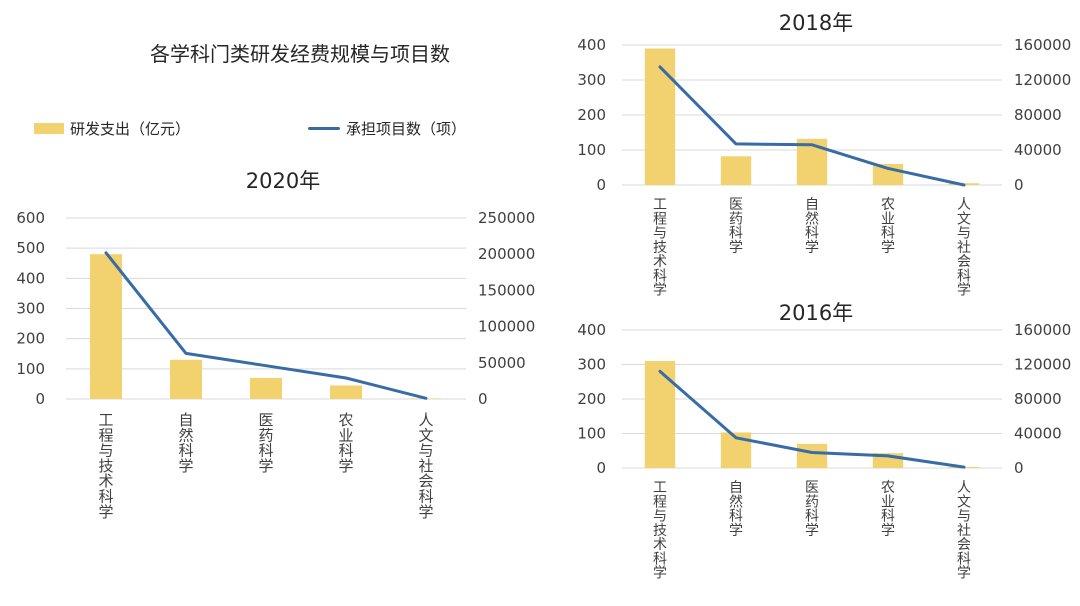 This screenshot has height=606, width=1080. What do you see at coordinates (283, 181) in the screenshot?
I see `chart-title: 2020年` at bounding box center [283, 181].